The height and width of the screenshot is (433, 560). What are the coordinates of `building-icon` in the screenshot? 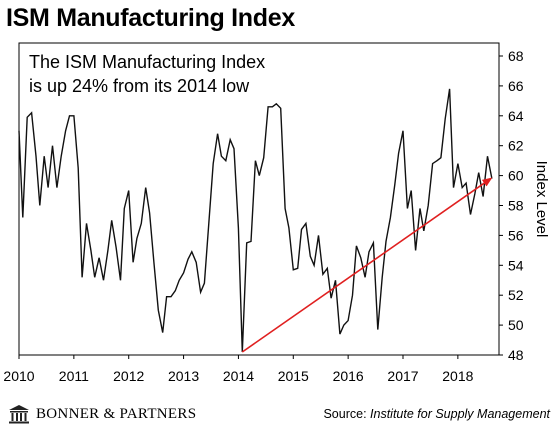 It's located at (19, 414).